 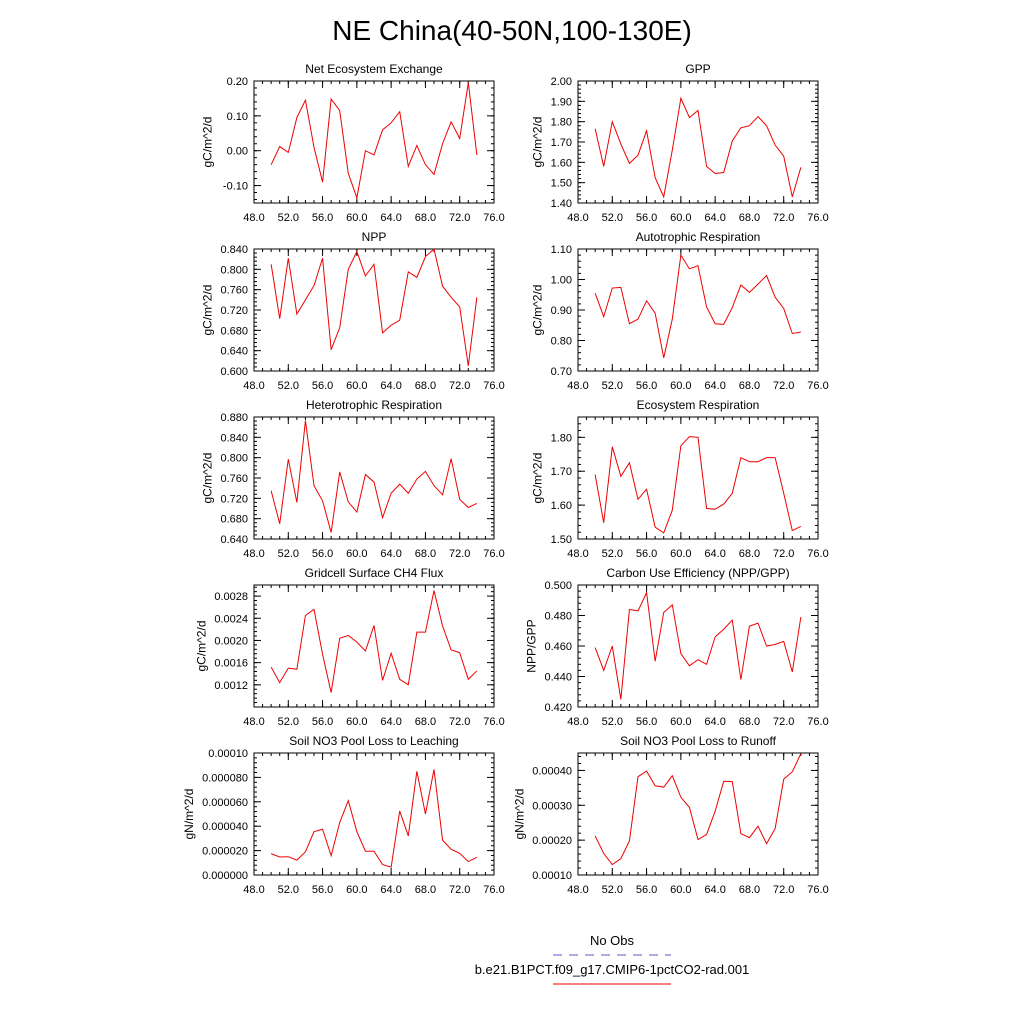 I want to click on panel-title: Carbon Use Efficiency (NPP/GPP), so click(x=697, y=573).